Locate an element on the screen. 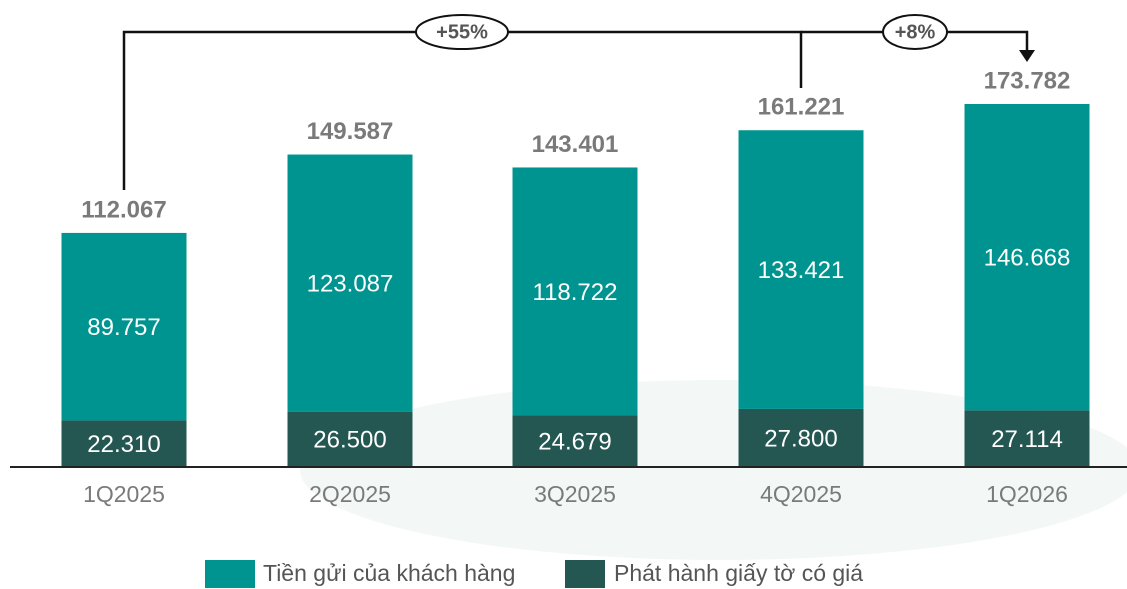  segment-label: 26.500 is located at coordinates (349, 440).